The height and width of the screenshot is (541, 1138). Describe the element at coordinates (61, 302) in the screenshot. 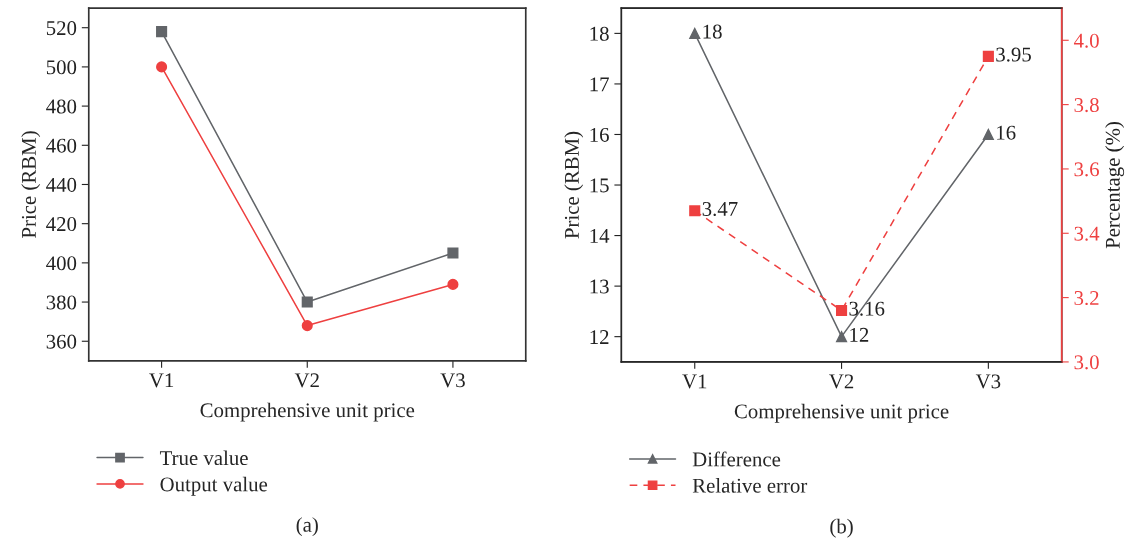

I see `y-tick-label: 380` at that location.